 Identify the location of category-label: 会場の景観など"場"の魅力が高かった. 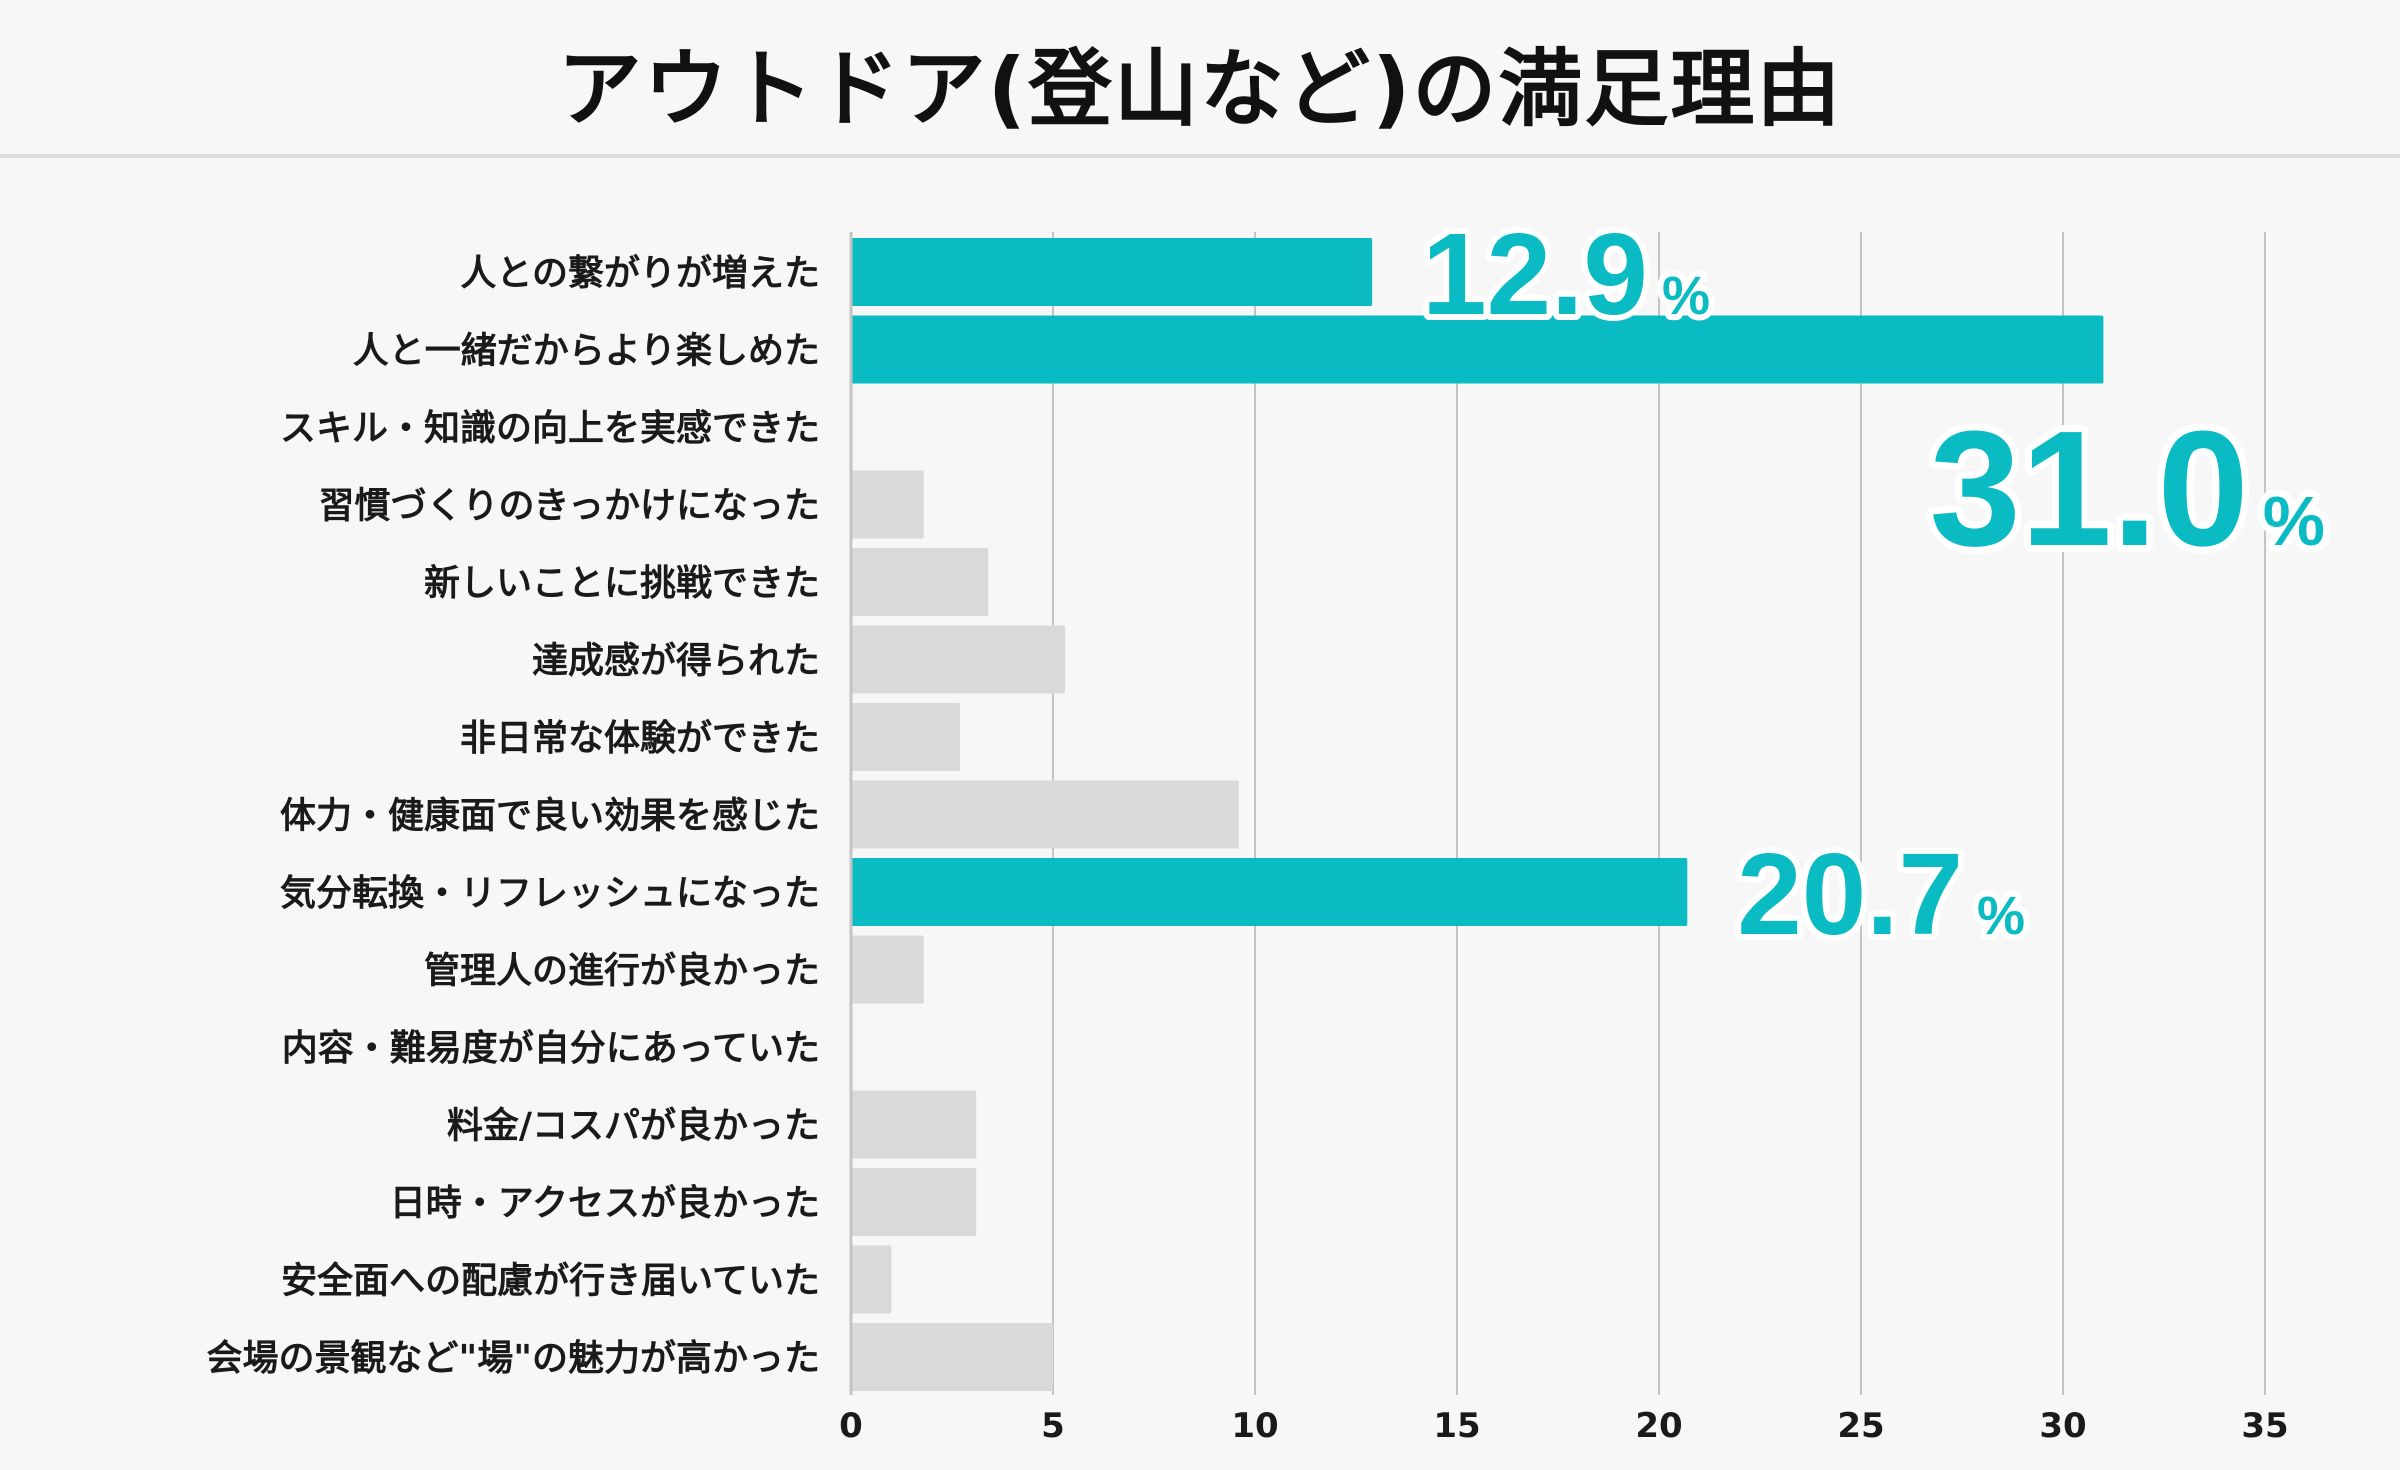
(513, 1358).